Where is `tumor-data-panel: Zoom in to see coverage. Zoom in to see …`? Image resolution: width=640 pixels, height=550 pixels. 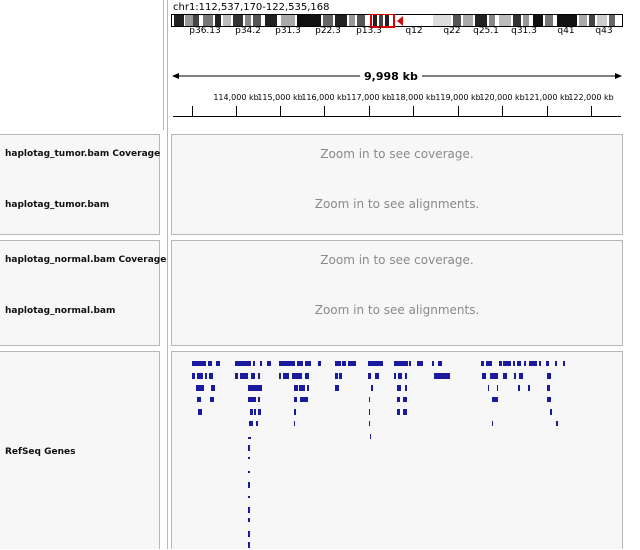 tumor-data-panel: Zoom in to see coverage. Zoom in to see … is located at coordinates (397, 184).